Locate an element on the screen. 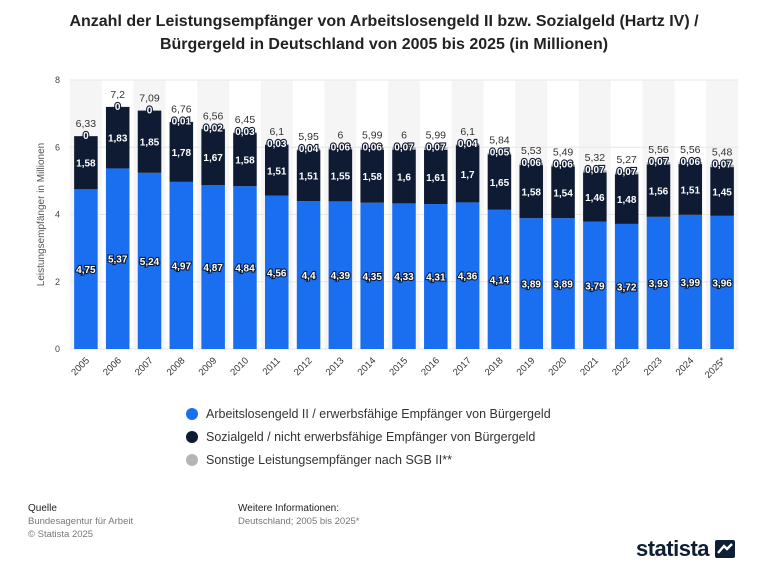  bar-2-2024 is located at coordinates (690, 189).